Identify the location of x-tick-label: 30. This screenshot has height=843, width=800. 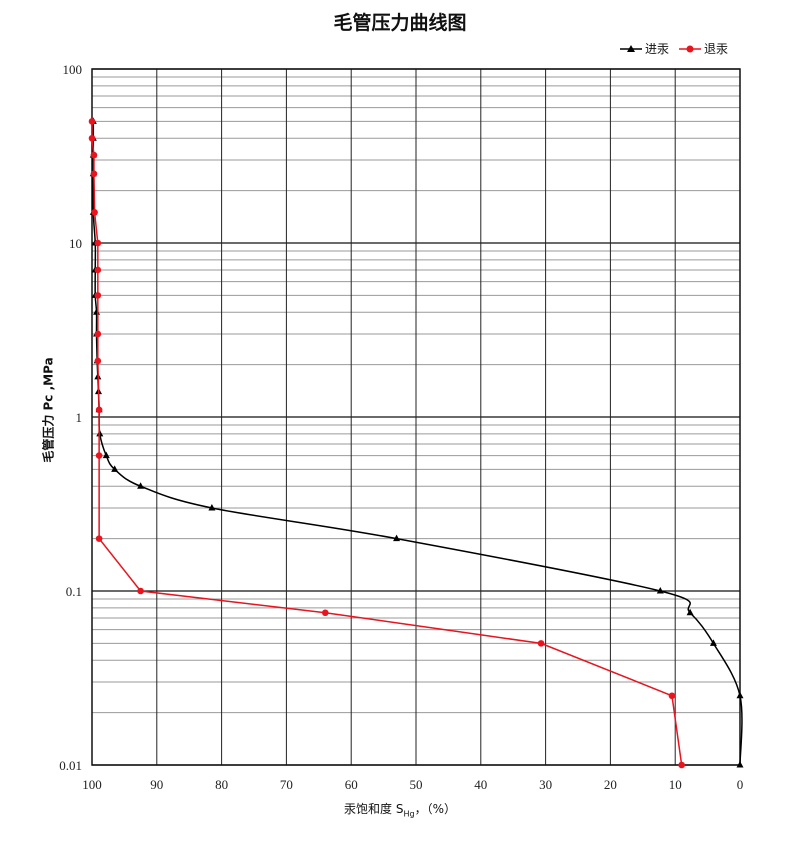
(545, 784).